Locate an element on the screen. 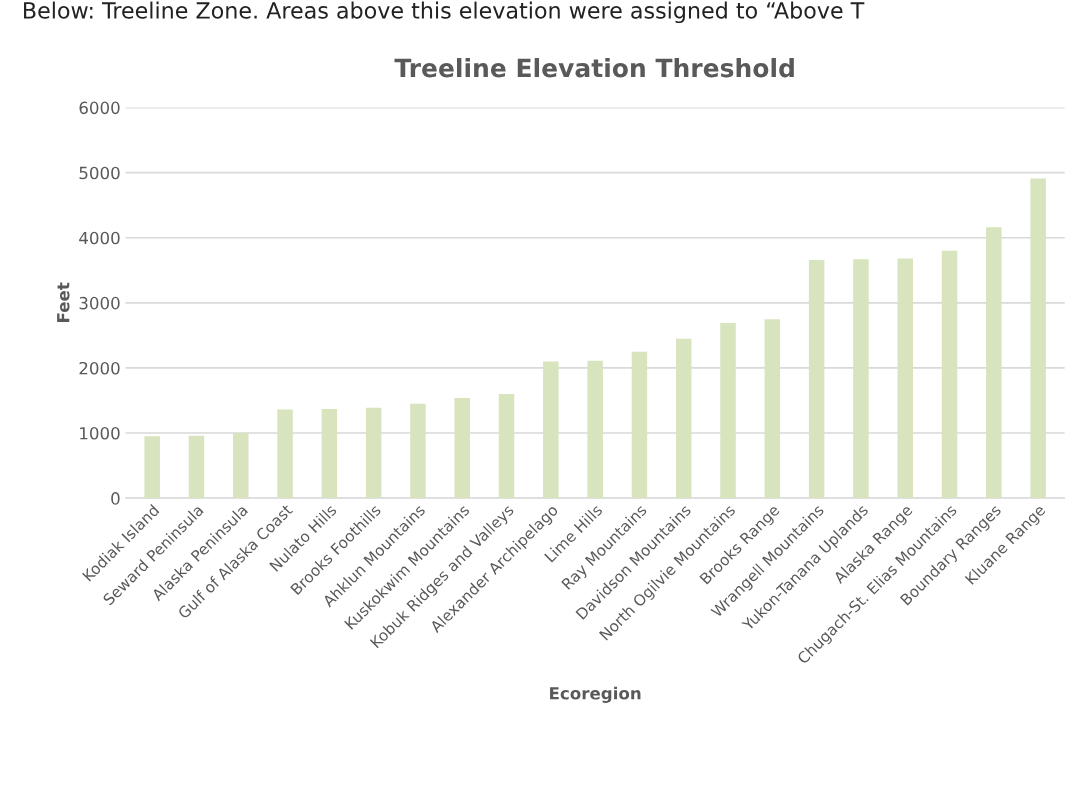 The height and width of the screenshot is (797, 1092). text: Below: Treeline Zone. Areas above this elevation were assigned to “Above T is located at coordinates (444, 12).